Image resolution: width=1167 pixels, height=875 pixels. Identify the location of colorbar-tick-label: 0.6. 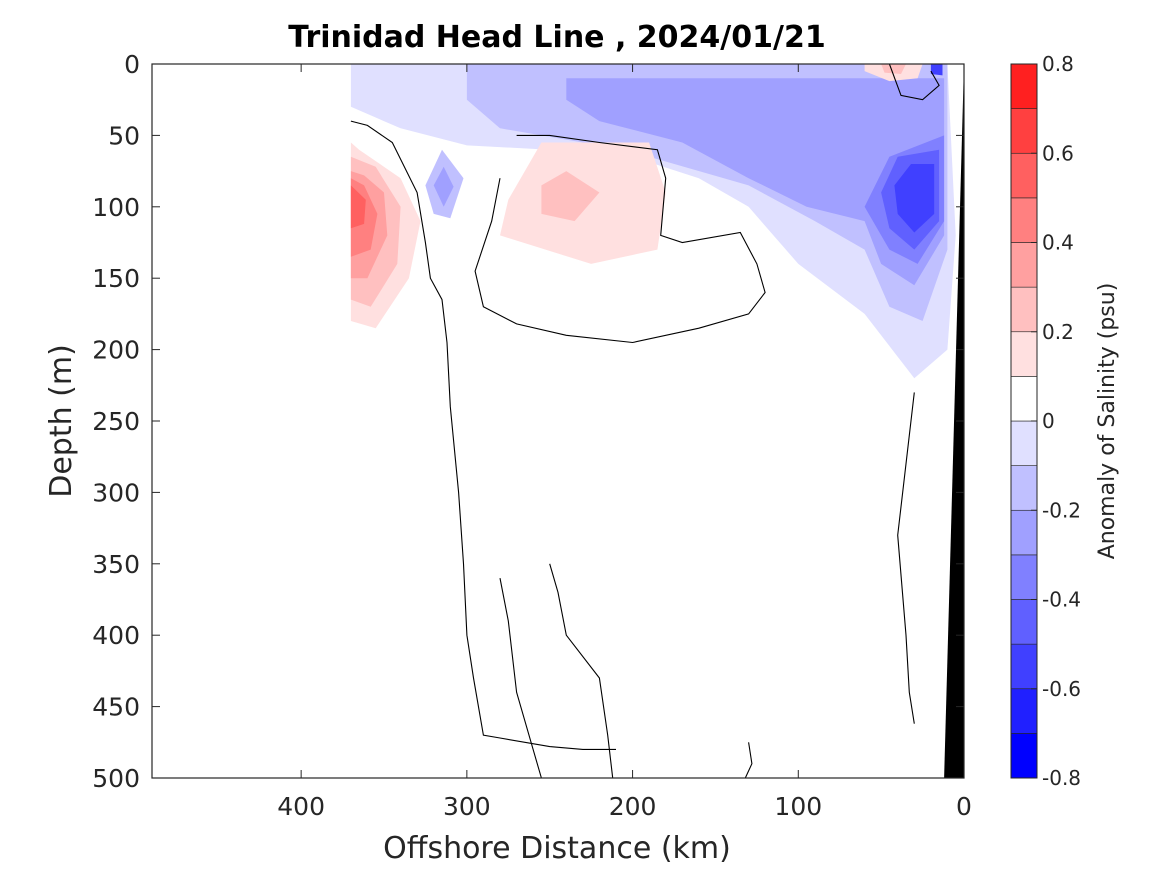
(1058, 153).